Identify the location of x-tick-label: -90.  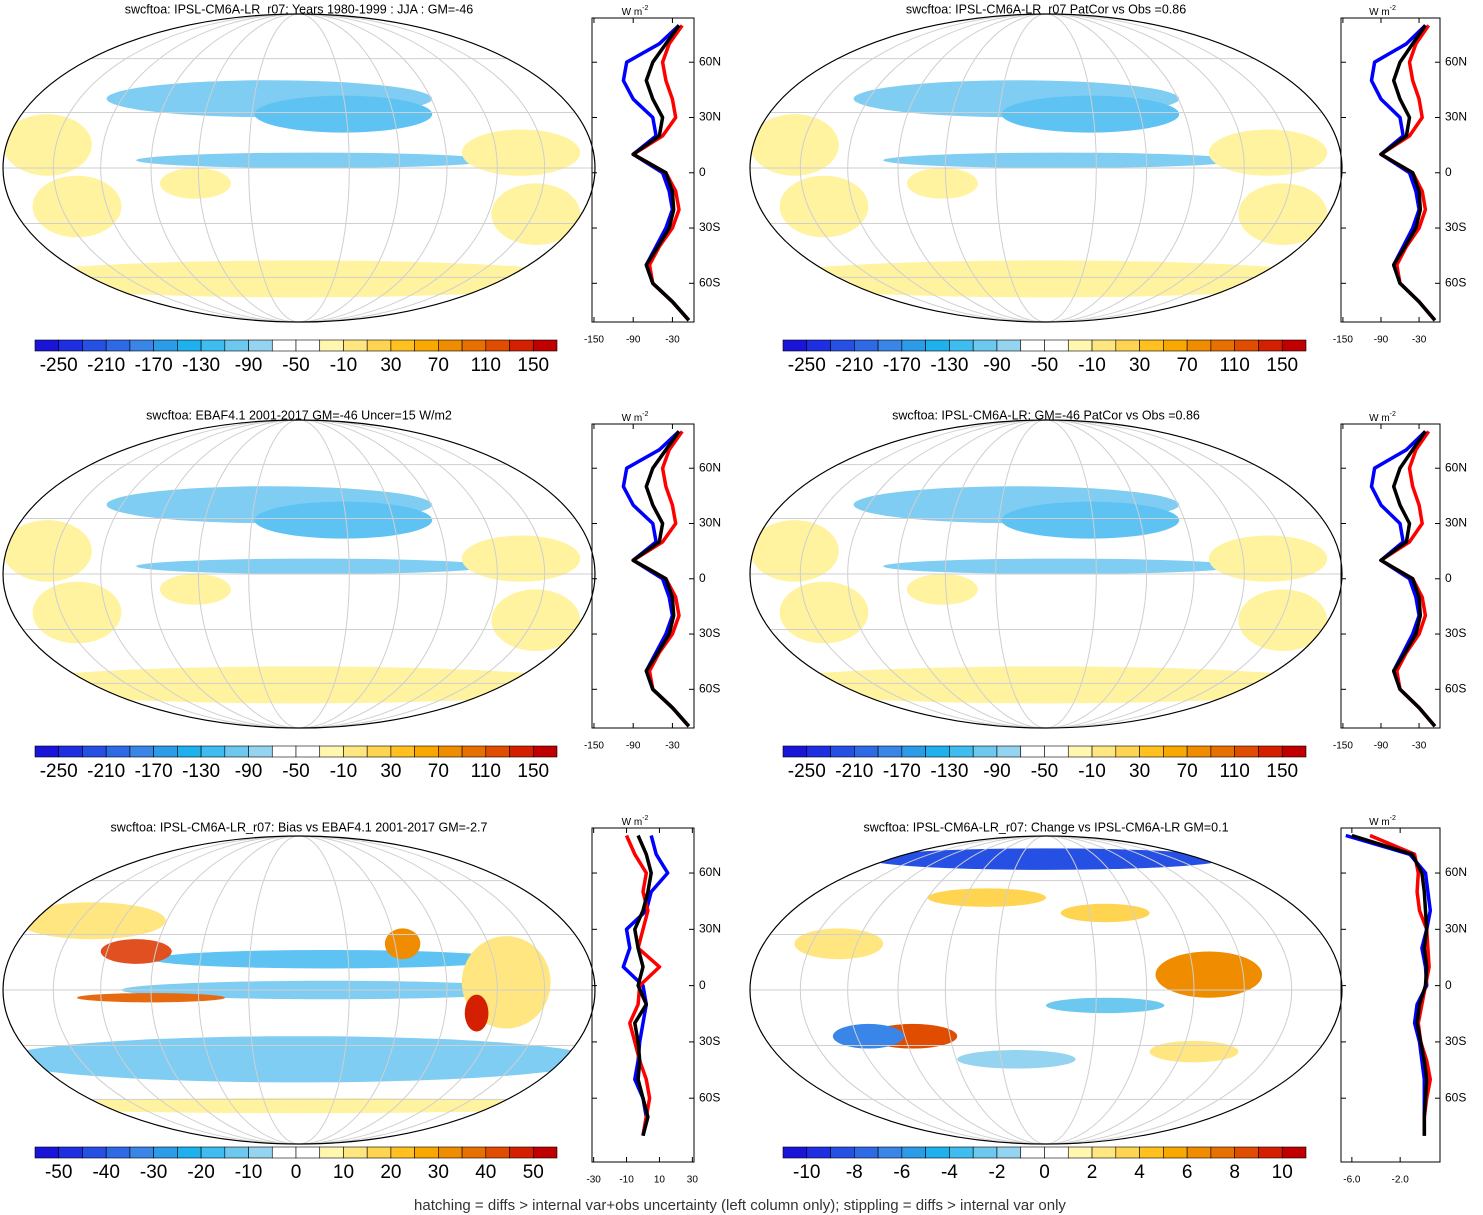
(633, 746).